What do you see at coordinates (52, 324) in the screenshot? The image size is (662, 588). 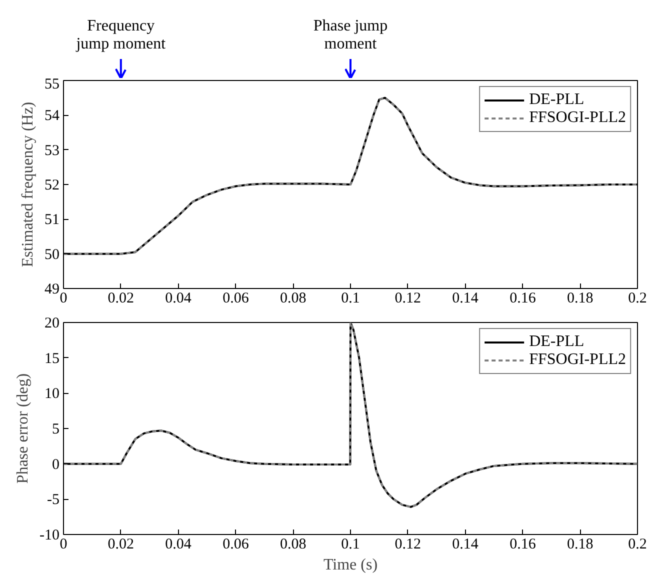 I see `y-tick-label: 20` at bounding box center [52, 324].